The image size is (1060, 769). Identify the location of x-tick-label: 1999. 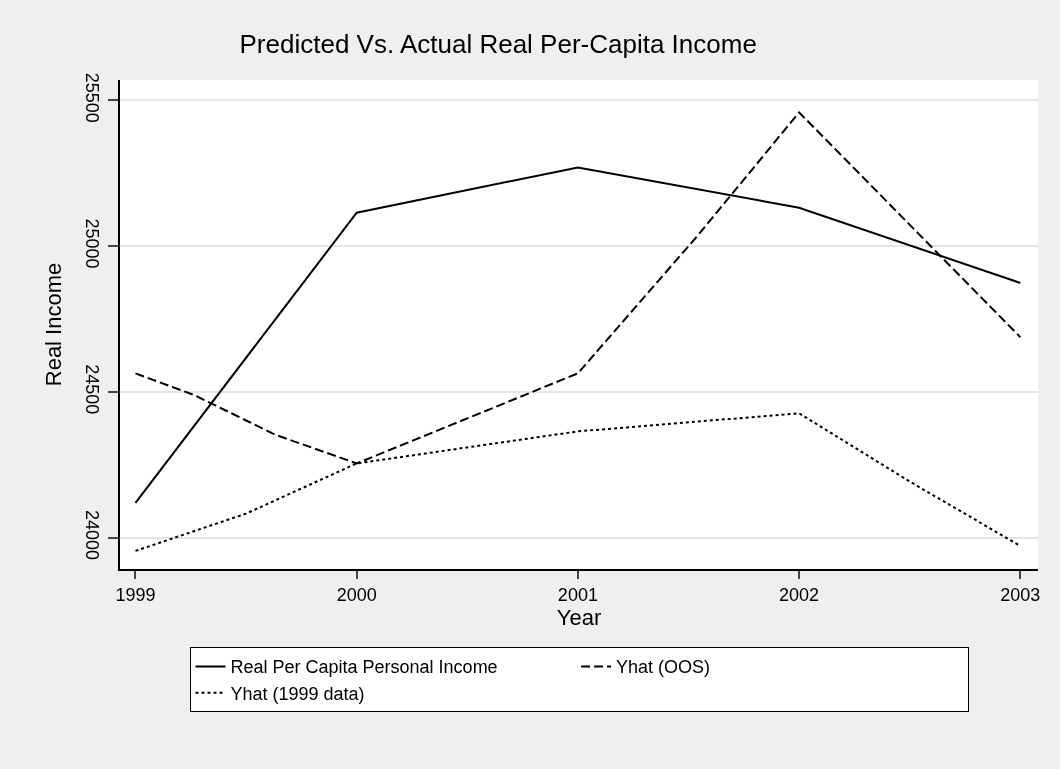
(135, 594).